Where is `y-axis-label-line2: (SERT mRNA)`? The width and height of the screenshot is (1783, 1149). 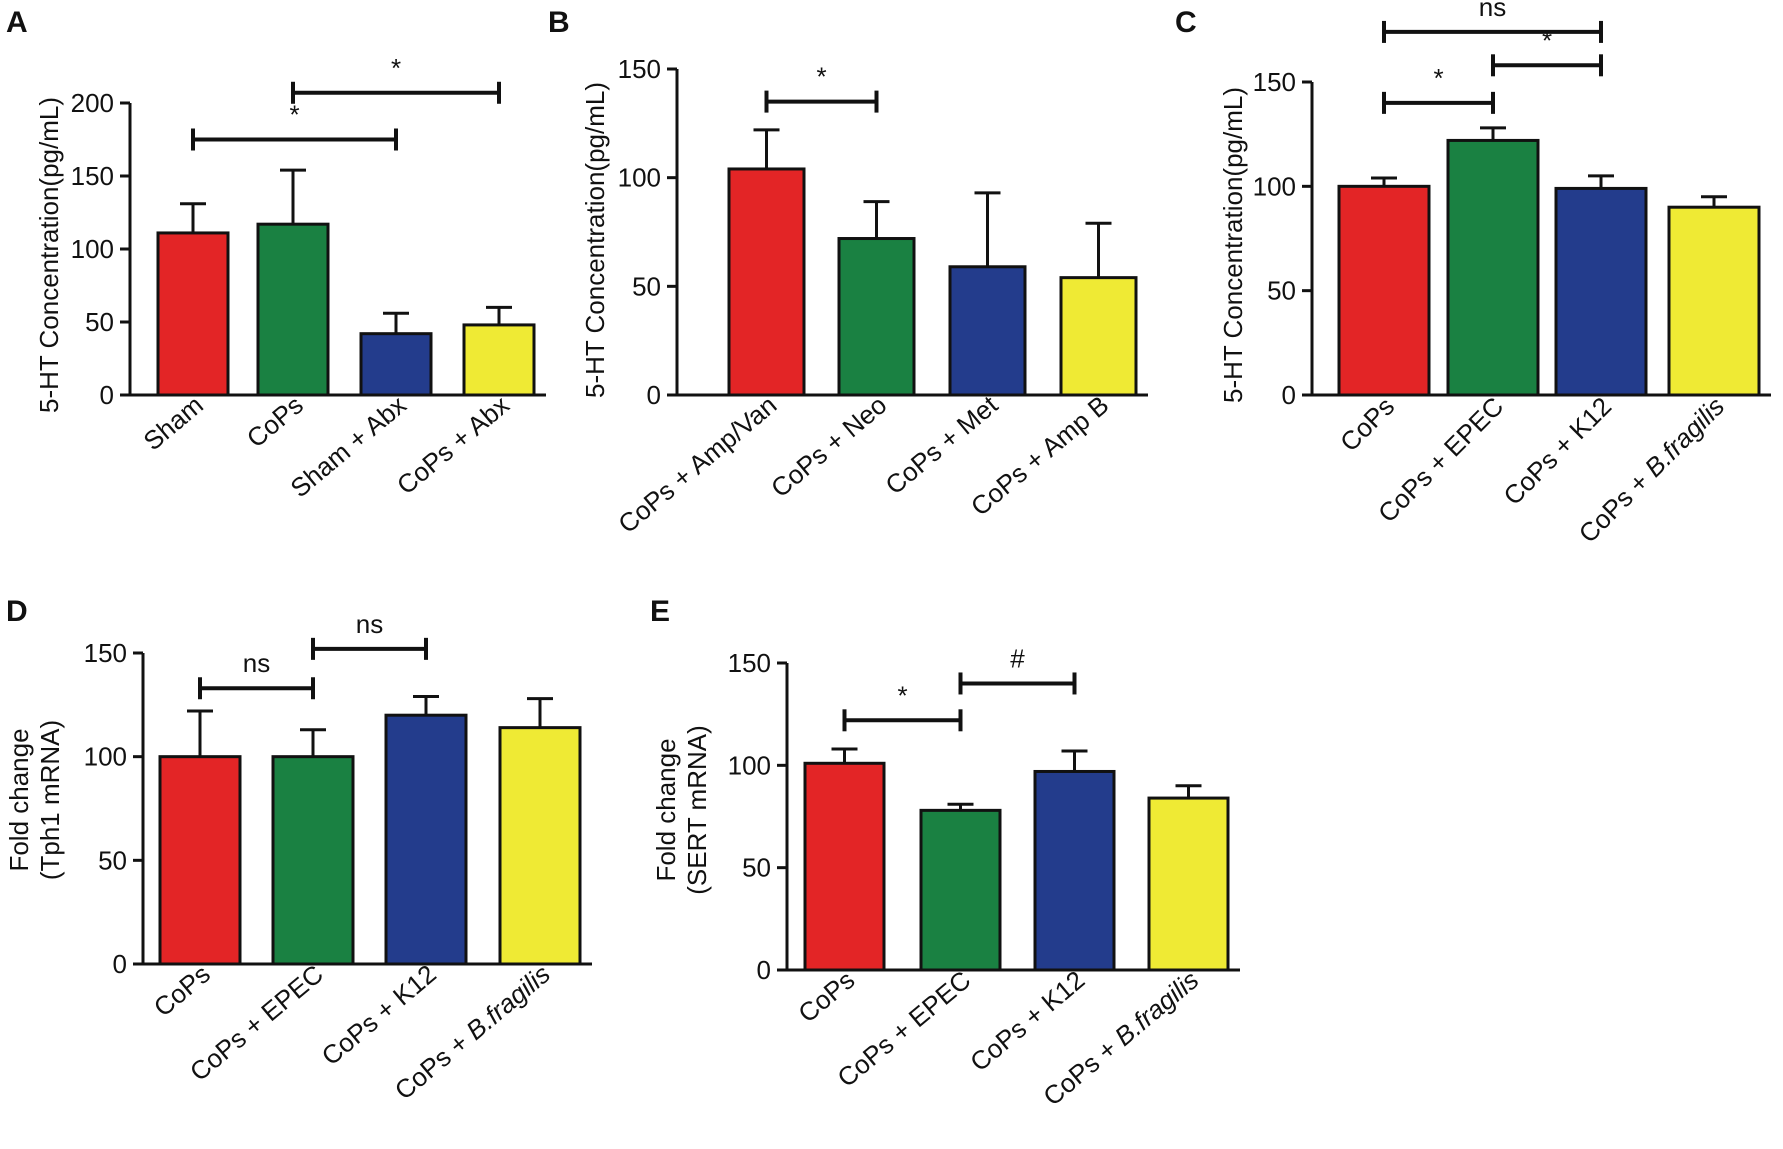
y-axis-label-line2: (SERT mRNA) is located at coordinates (697, 810).